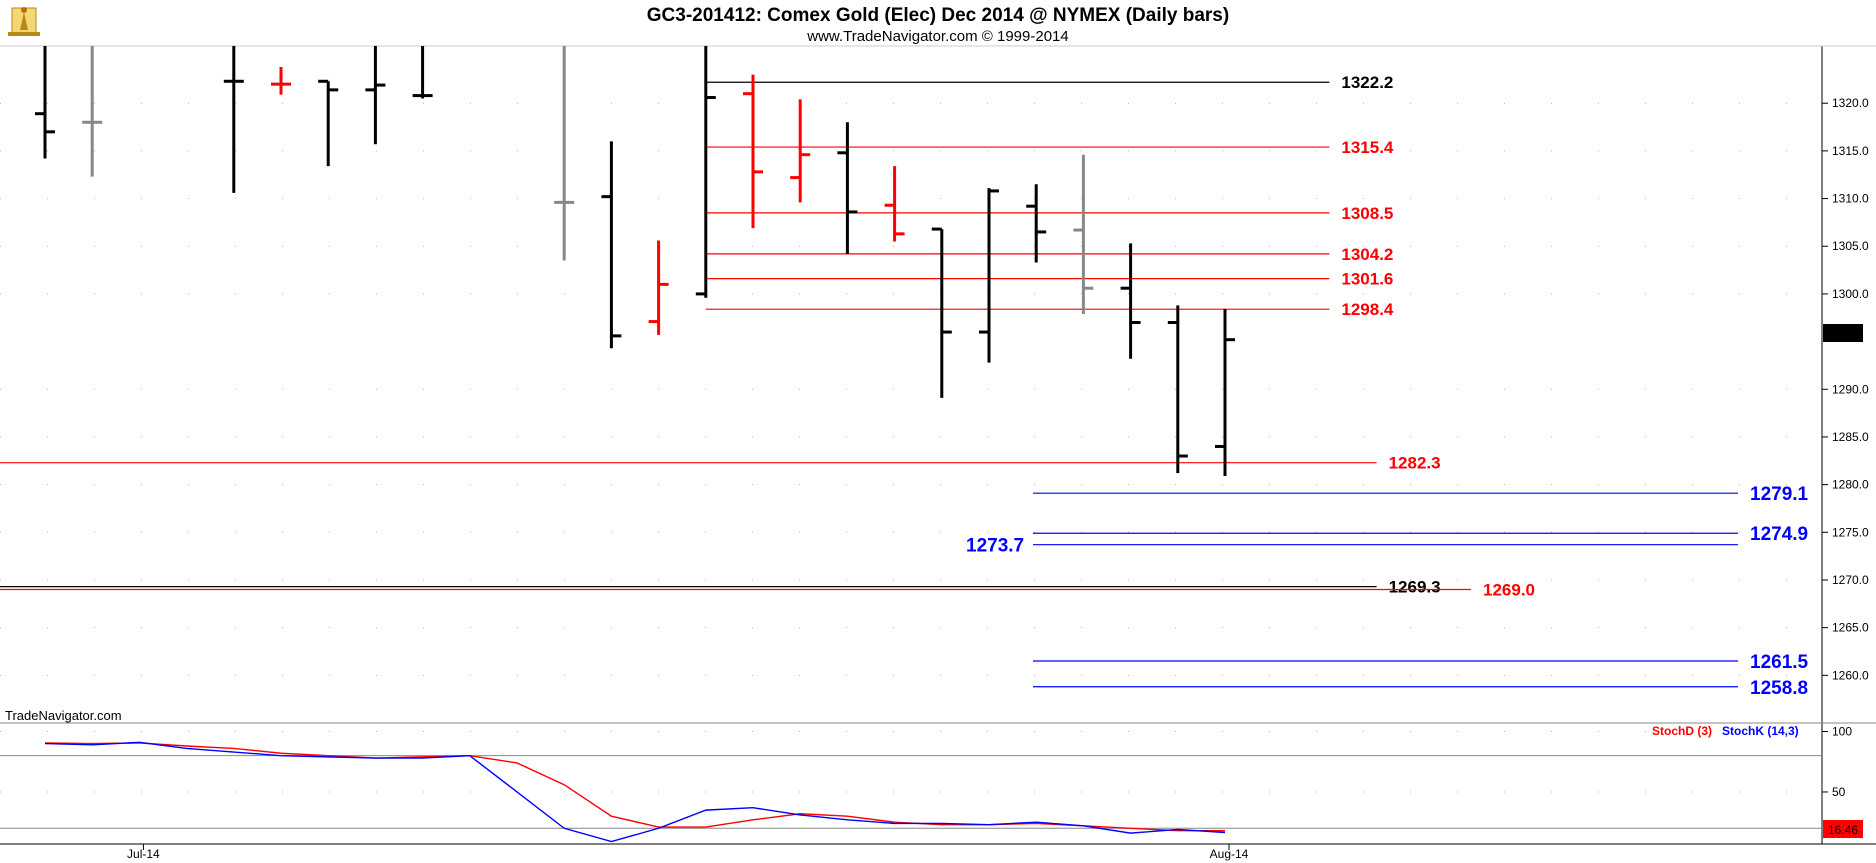 This screenshot has width=1876, height=863. What do you see at coordinates (1367, 279) in the screenshot?
I see `level-label: 1301.6` at bounding box center [1367, 279].